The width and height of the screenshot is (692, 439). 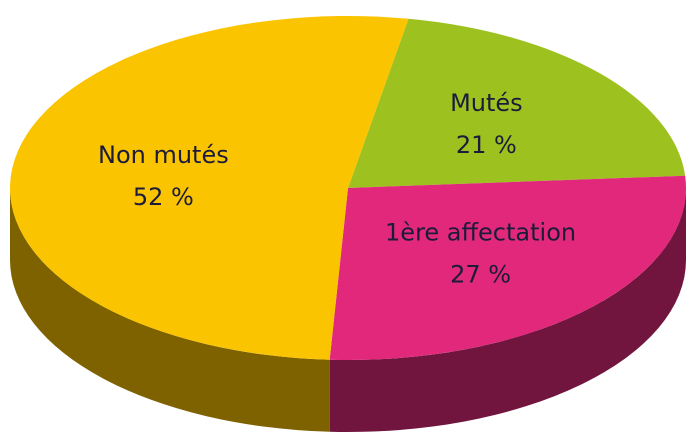 I want to click on slice-label: Non mutés, so click(x=163, y=155).